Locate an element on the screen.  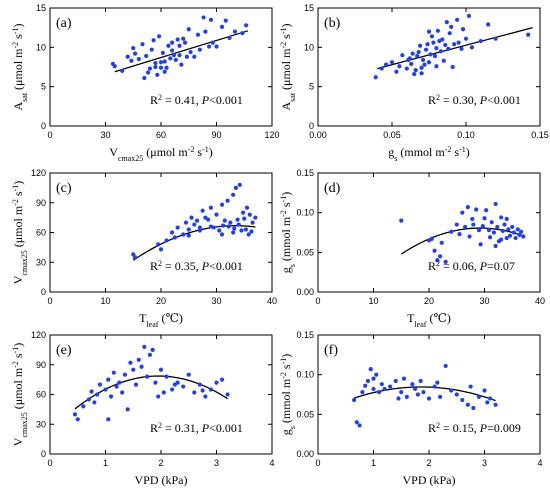
r2-value: = 0.30, is located at coordinates (460, 100).